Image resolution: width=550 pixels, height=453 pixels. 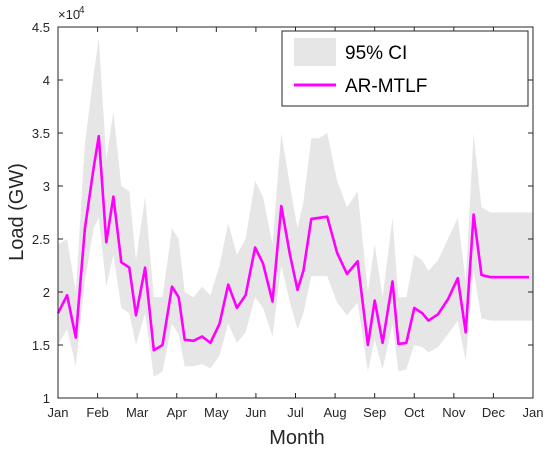 What do you see at coordinates (386, 86) in the screenshot?
I see `legend-label-line: AR-MTLF` at bounding box center [386, 86].